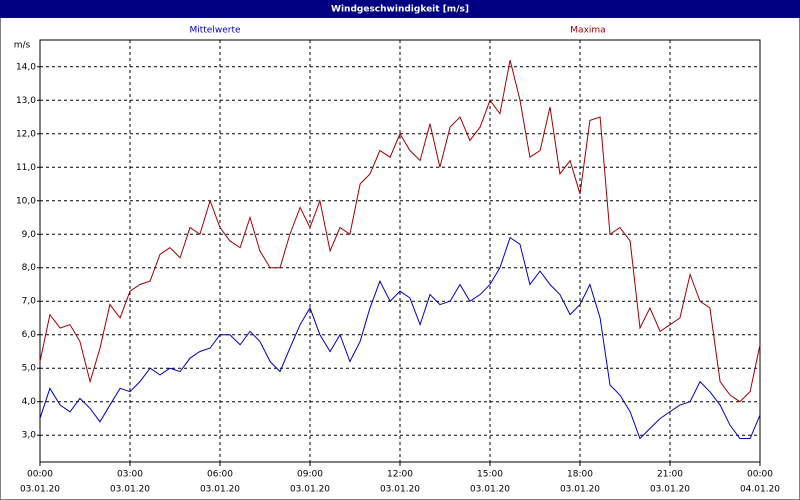 The height and width of the screenshot is (500, 800). I want to click on y-tick-label: 5,0, so click(29, 369).